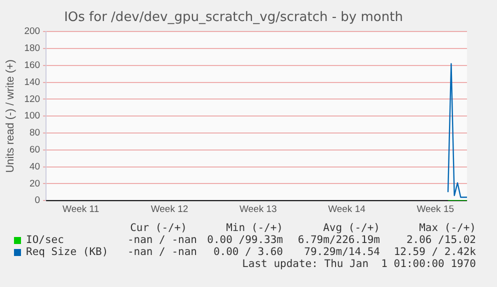 This screenshot has height=287, width=497. I want to click on x-tick-label: Week 15, so click(435, 209).